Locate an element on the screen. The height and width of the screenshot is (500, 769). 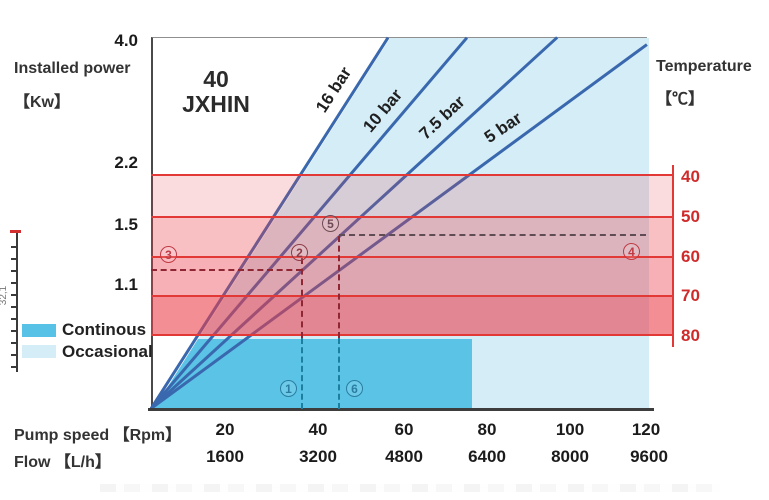
marker-5: 5 is located at coordinates (330, 223).